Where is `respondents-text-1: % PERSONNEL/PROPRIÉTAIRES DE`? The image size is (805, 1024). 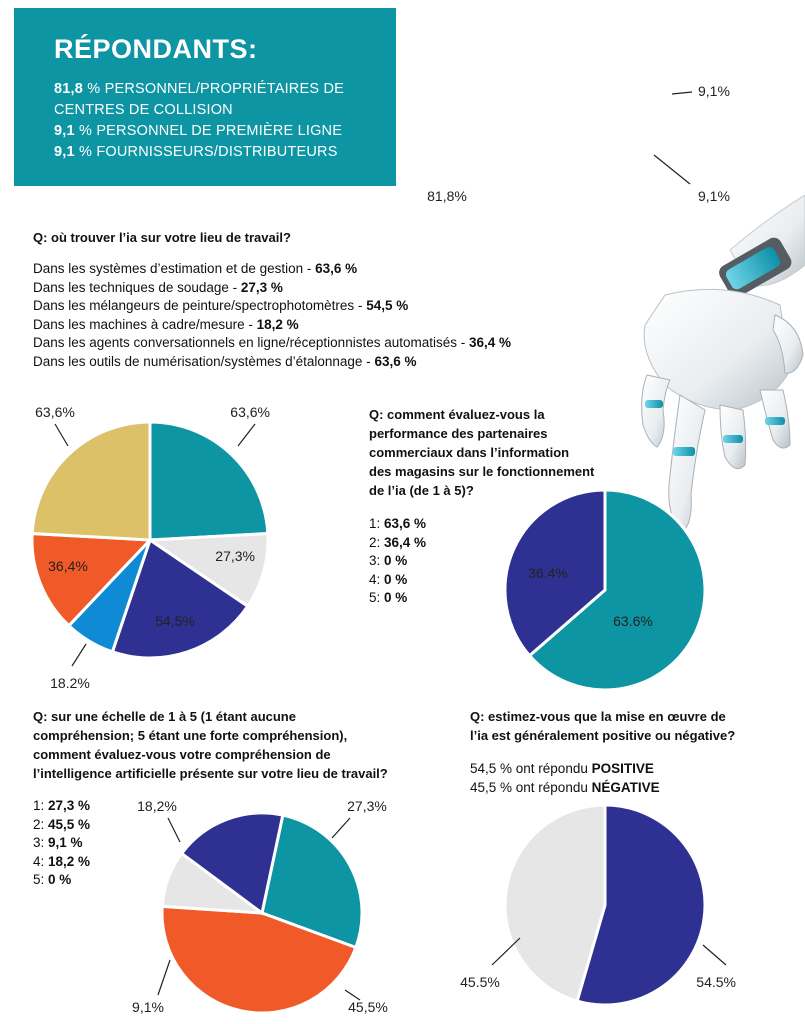 respondents-text-1: % PERSONNEL/PROPRIÉTAIRES DE is located at coordinates (213, 89).